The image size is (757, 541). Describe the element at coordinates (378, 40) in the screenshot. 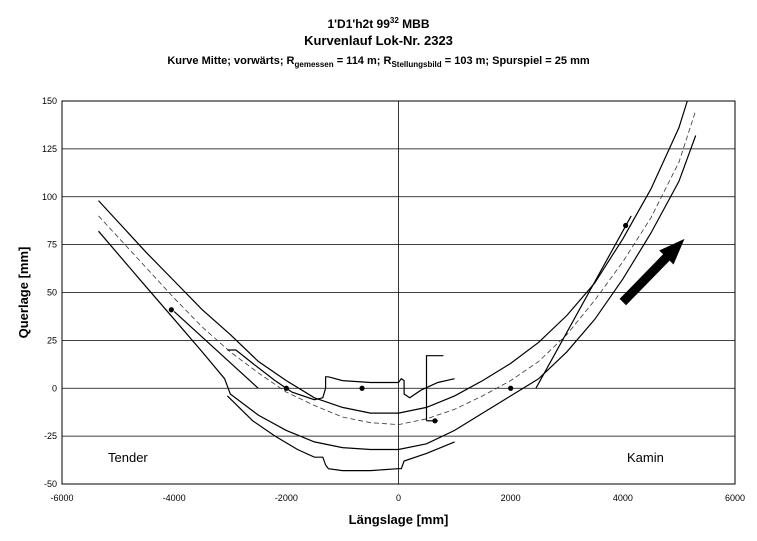

I see `chart-subtitle: Kurvenlauf Lok-Nr. 2323` at that location.